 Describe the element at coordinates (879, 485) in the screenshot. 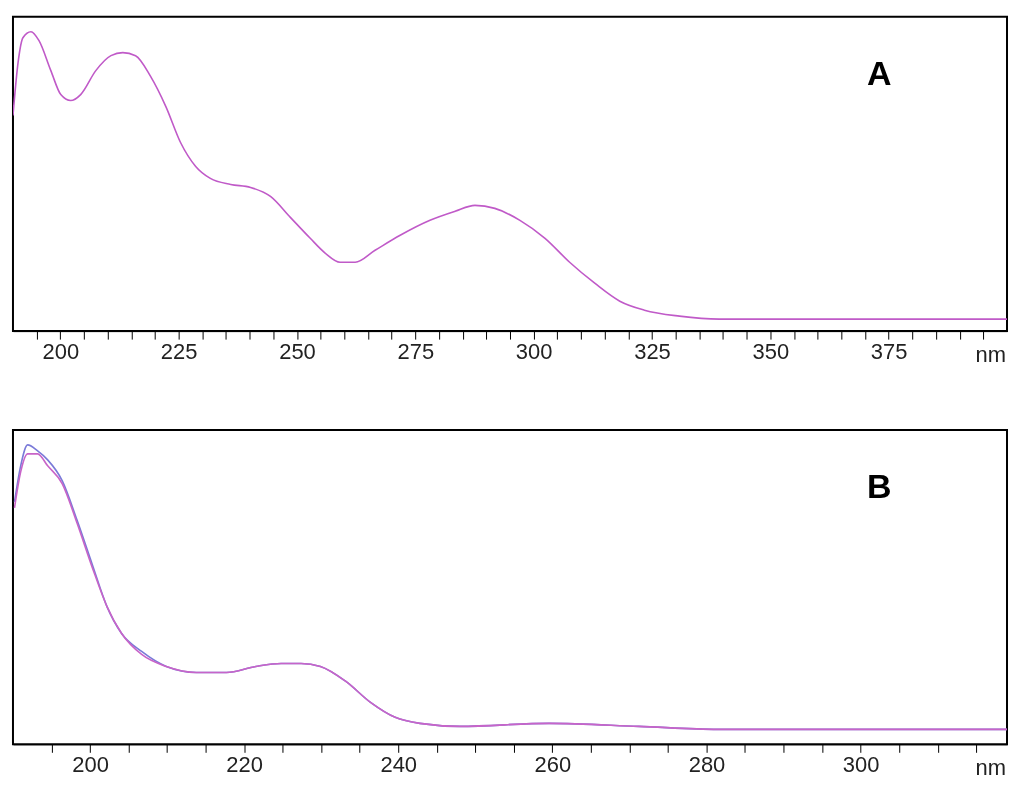

I see `text: B` at that location.